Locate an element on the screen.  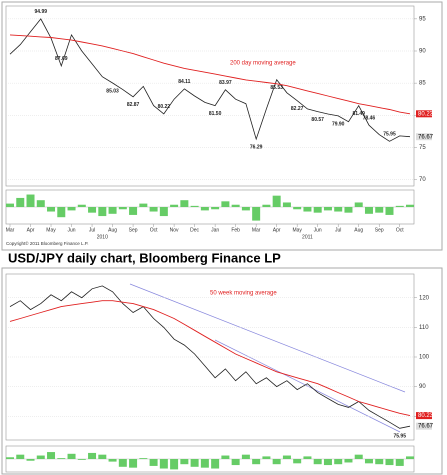
trend-line is located at coordinates (267, 338).